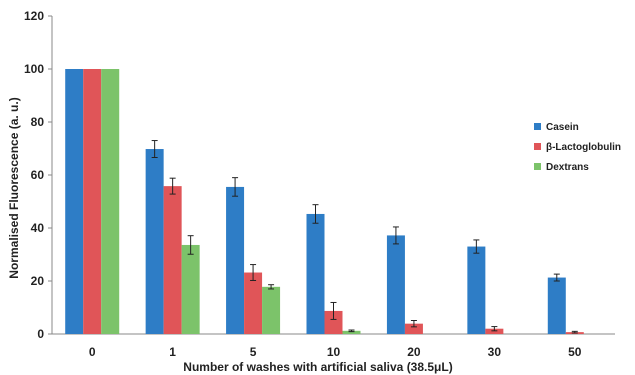 The image size is (635, 375). I want to click on y-tick-label: 100, so click(34, 69).